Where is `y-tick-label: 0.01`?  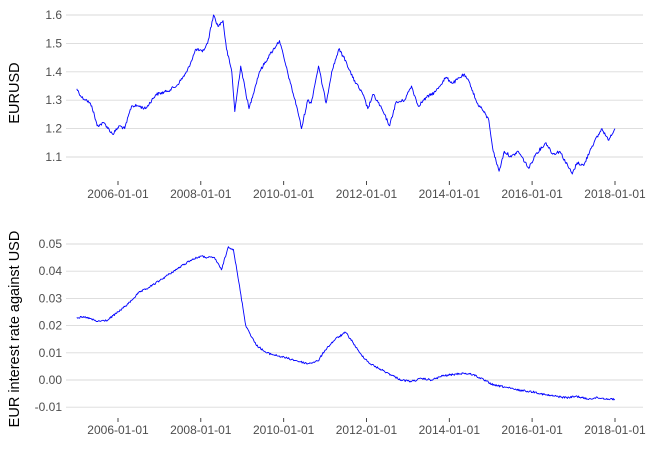 y-tick-label: 0.01 is located at coordinates (51, 353).